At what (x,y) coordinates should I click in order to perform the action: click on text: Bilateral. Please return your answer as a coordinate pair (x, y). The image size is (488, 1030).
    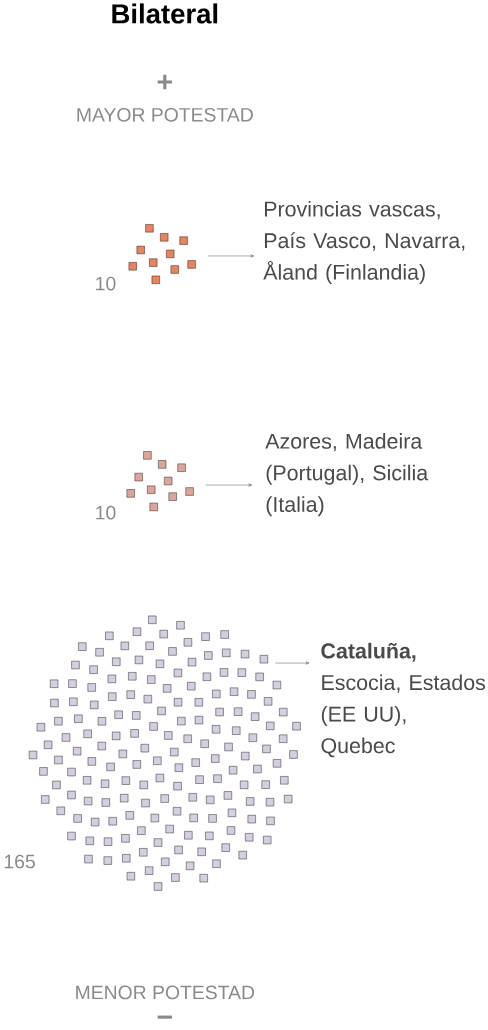
    Looking at the image, I should click on (165, 13).